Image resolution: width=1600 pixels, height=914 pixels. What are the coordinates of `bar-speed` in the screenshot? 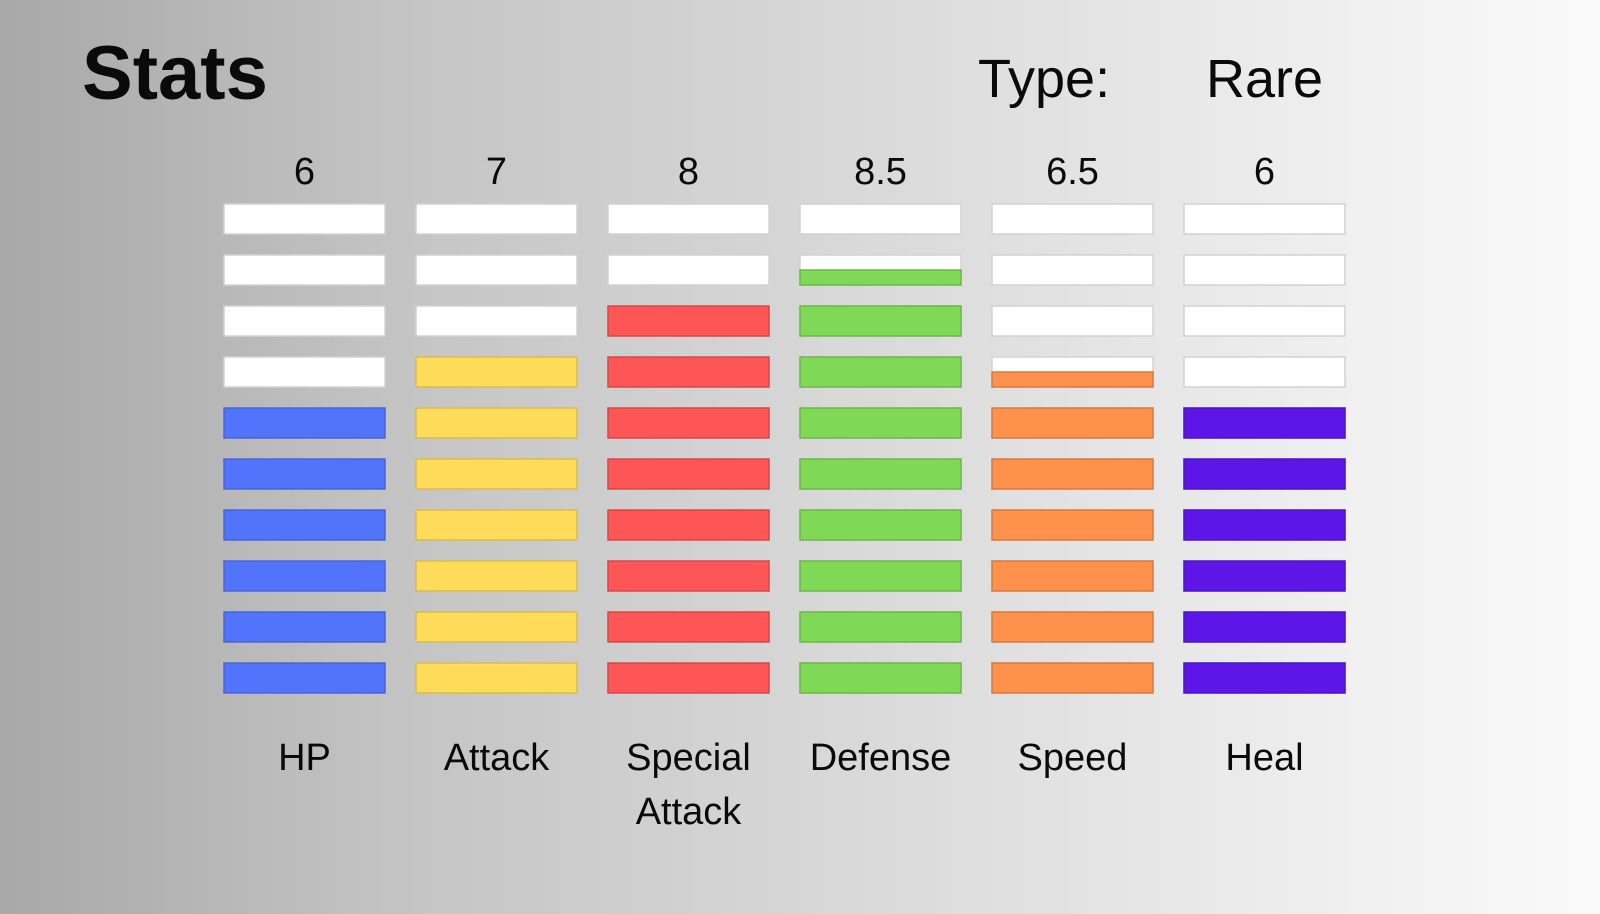 It's located at (1072, 448).